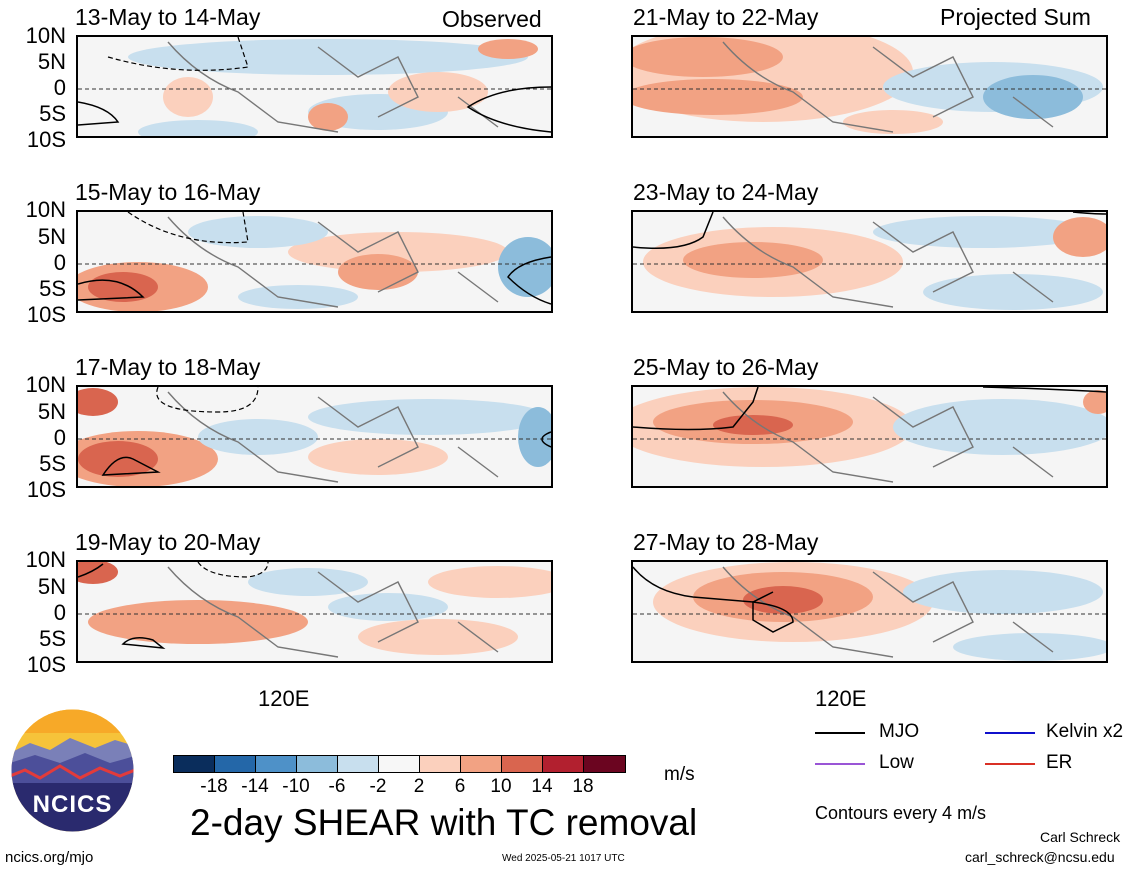 This screenshot has width=1135, height=873. I want to click on colorbar-label: 18, so click(583, 786).